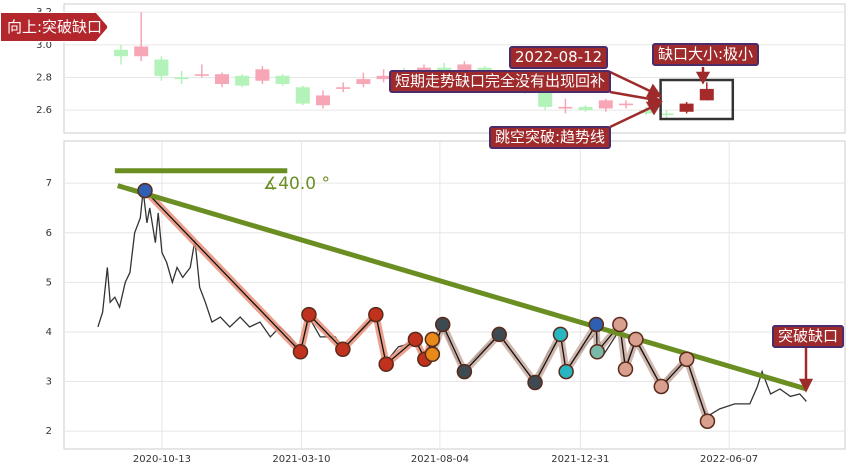 The image size is (851, 471). Describe the element at coordinates (162, 459) in the screenshot. I see `x-tick-label: 2020-10-13` at that location.